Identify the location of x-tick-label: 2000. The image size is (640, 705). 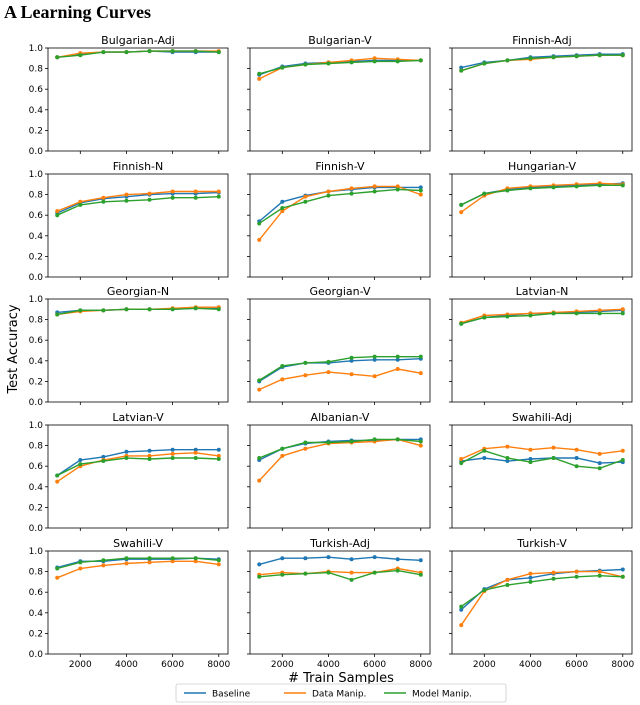
(484, 665).